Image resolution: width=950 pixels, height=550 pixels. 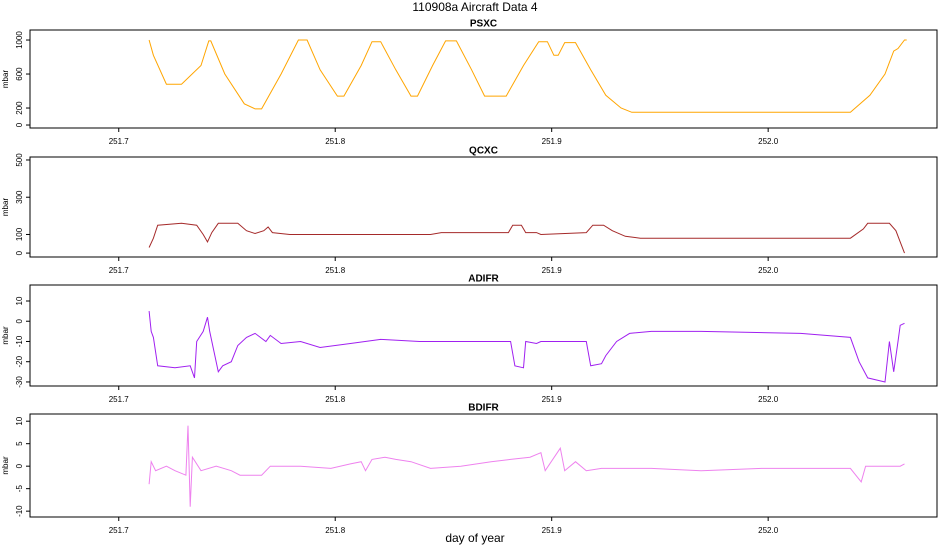 What do you see at coordinates (19, 234) in the screenshot?
I see `y-tick-label: 100` at bounding box center [19, 234].